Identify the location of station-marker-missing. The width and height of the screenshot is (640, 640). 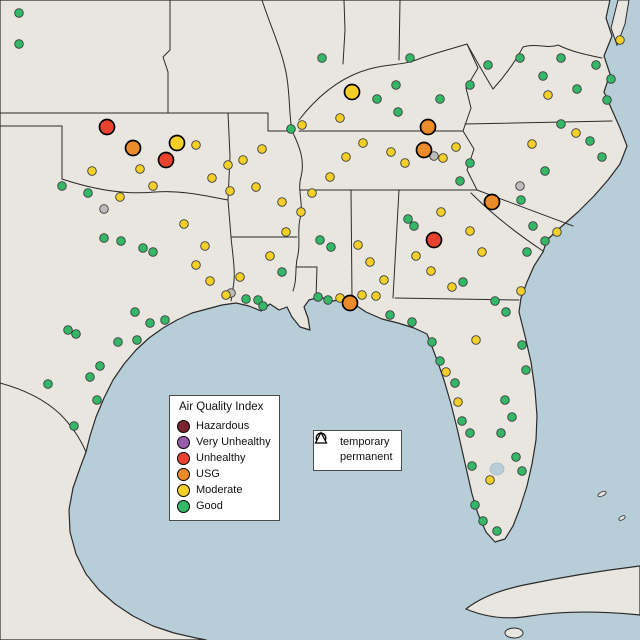
(520, 186).